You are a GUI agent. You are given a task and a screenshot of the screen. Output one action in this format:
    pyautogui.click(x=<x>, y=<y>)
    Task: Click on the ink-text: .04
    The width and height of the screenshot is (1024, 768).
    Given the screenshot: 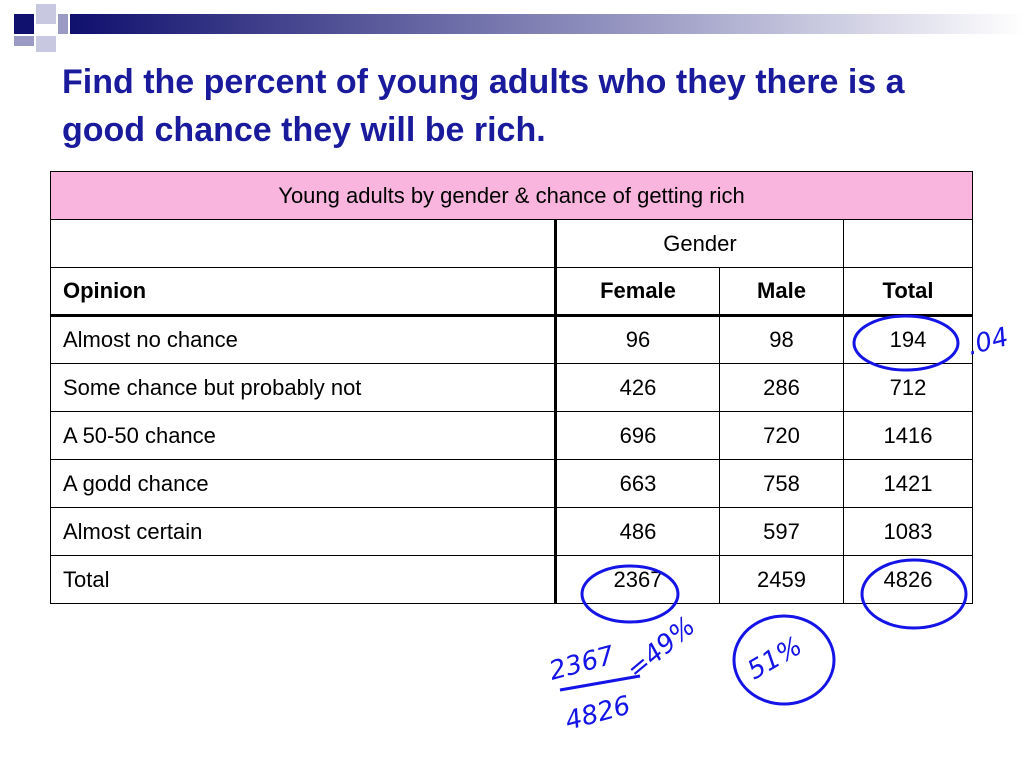 What is the action you would take?
    pyautogui.click(x=988, y=342)
    